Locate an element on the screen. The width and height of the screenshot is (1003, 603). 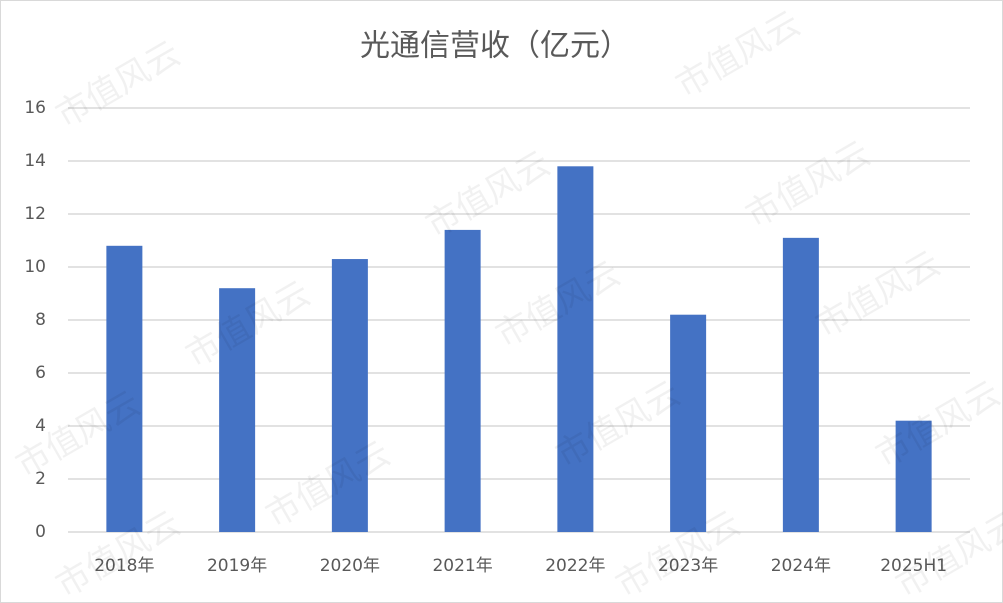
x-tick-label: 2021年 is located at coordinates (462, 566).